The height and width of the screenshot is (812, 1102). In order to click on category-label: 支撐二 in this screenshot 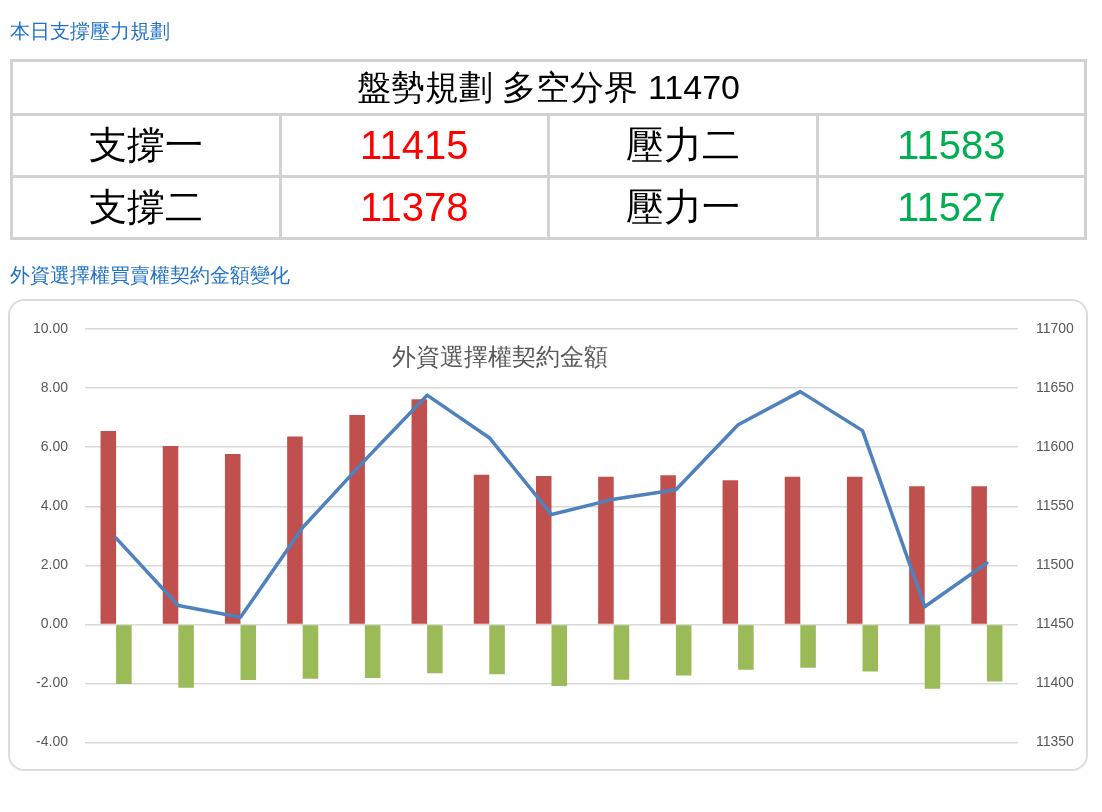, I will do `click(145, 207)`.